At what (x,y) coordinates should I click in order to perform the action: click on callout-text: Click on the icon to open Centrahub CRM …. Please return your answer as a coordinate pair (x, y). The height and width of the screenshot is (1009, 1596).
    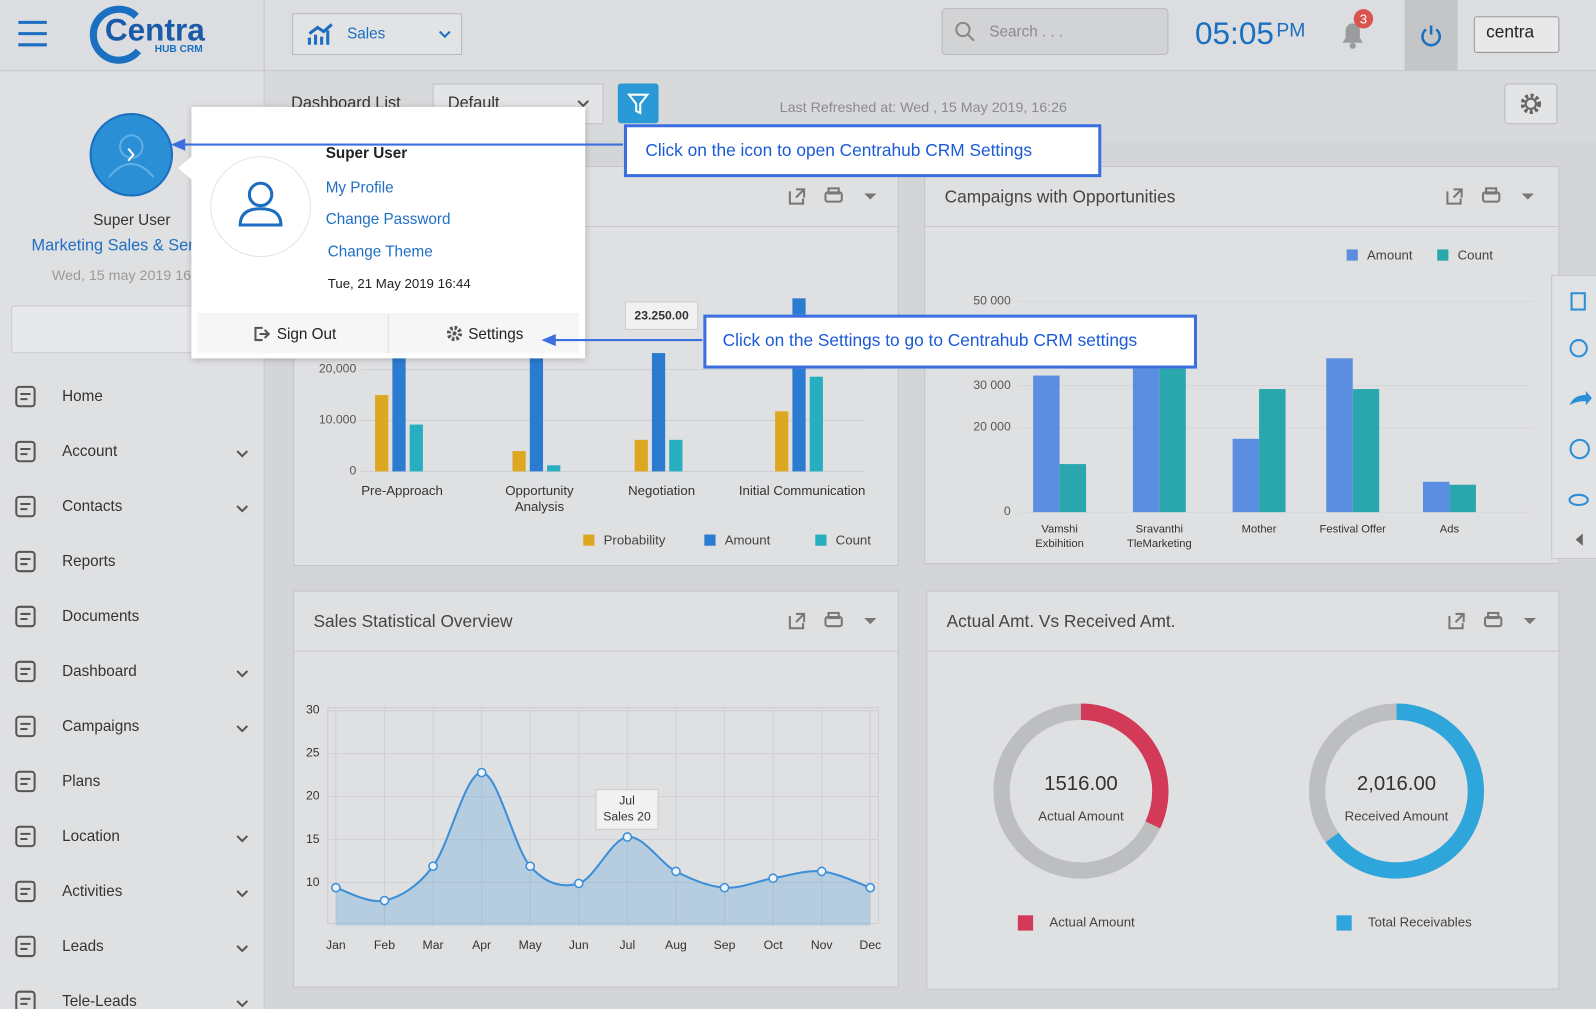
    Looking at the image, I should click on (838, 151).